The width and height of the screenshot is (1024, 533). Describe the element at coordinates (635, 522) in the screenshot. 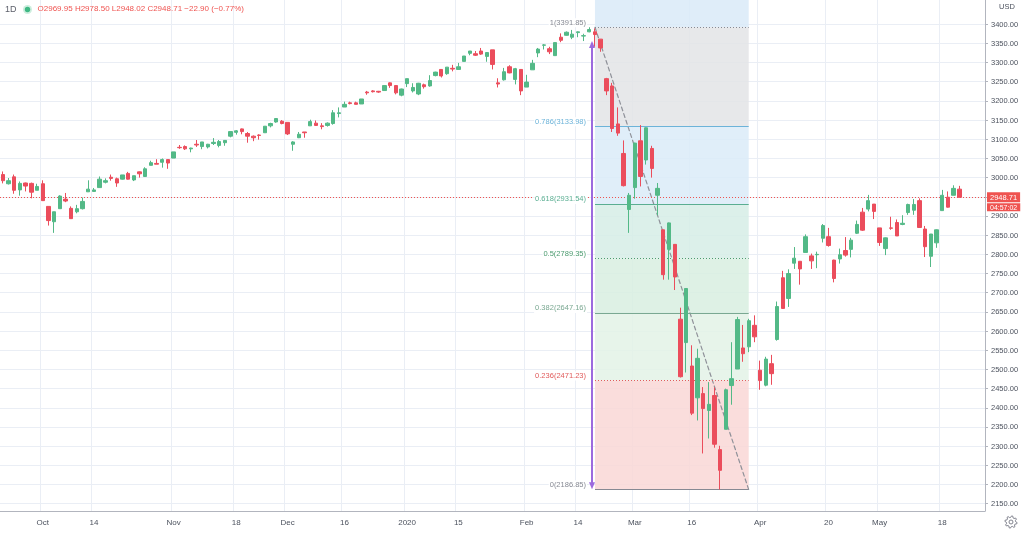

I see `x-tick-label: Mar` at that location.